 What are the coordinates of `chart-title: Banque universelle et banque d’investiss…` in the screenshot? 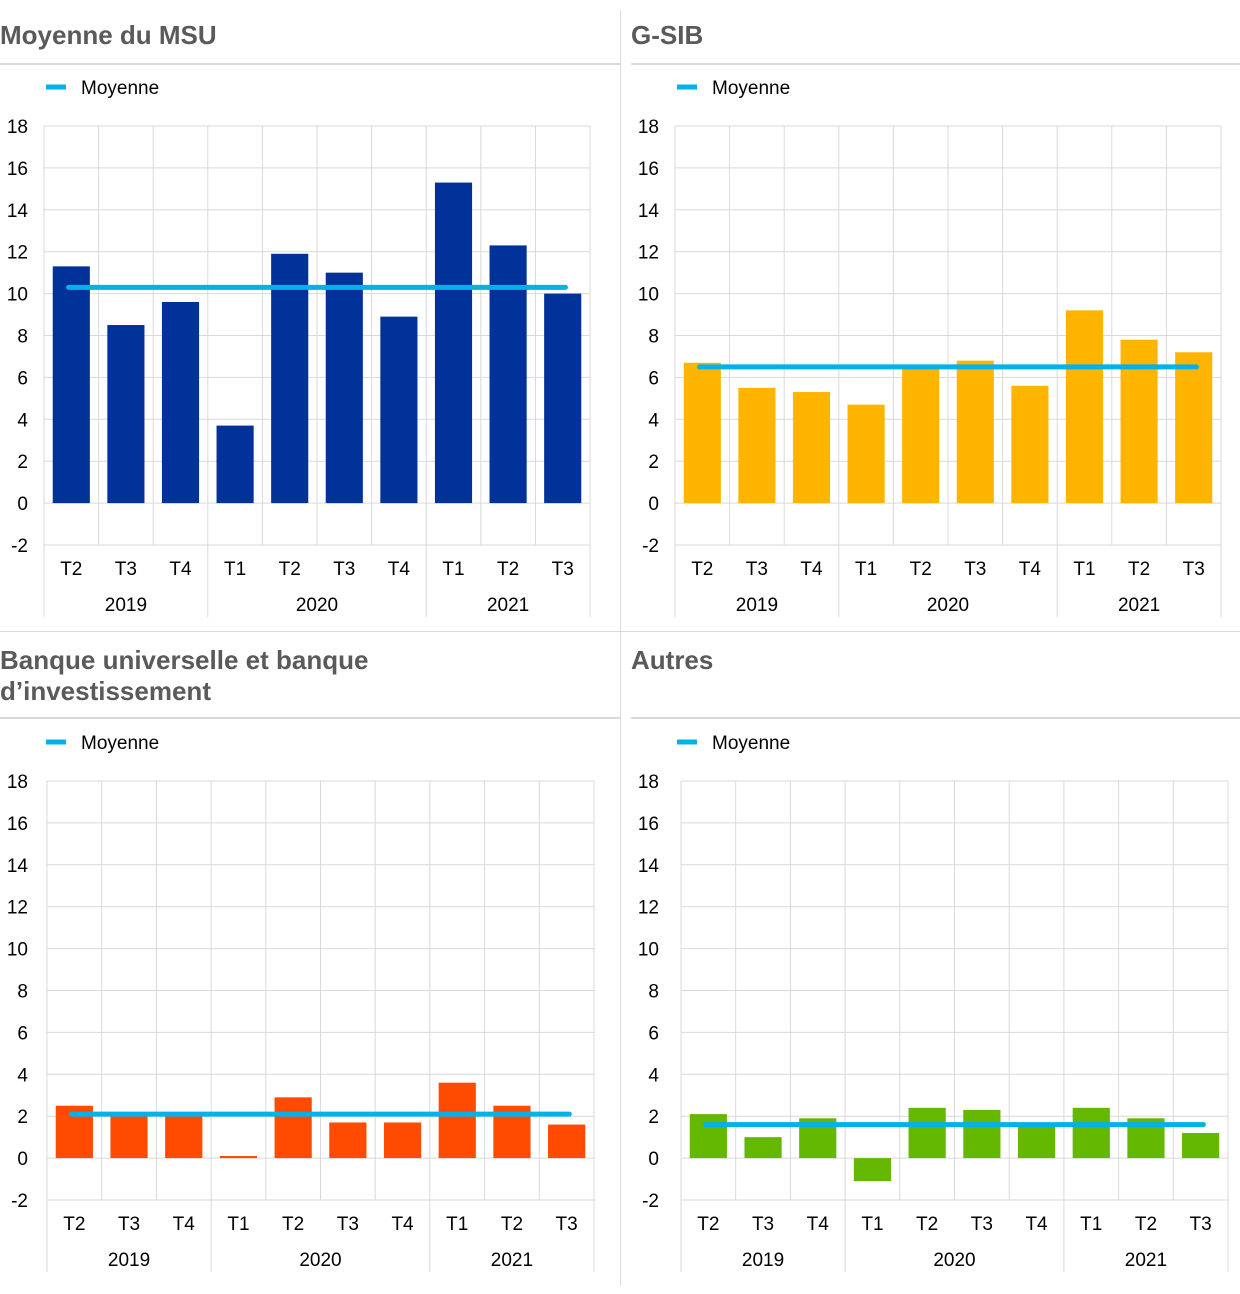 It's located at (184, 675).